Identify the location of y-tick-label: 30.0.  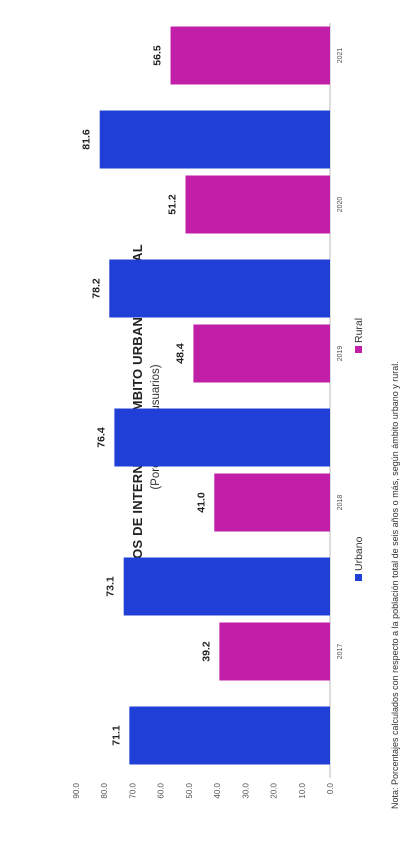
(245, 790).